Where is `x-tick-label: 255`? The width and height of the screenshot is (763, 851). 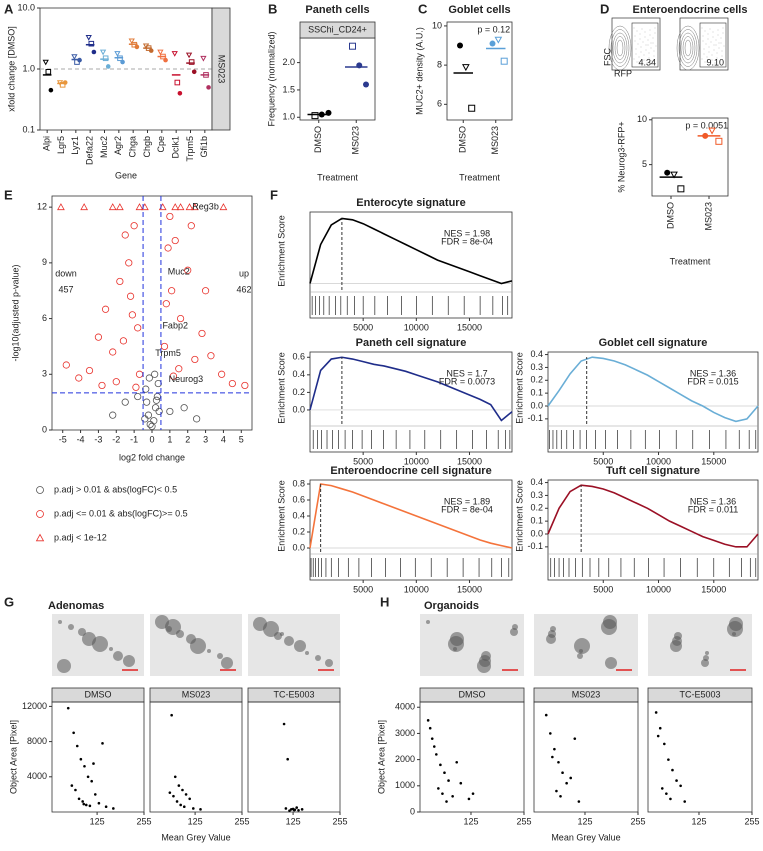 x-tick-label: 255 is located at coordinates (523, 821).